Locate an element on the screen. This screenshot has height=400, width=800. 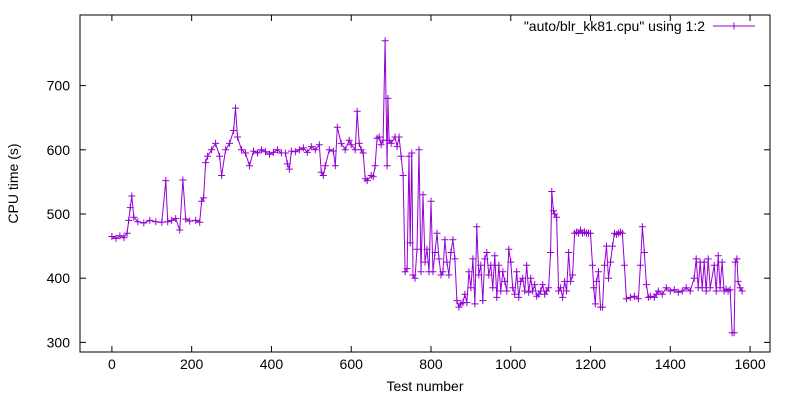
legend-marker-plus is located at coordinates (734, 26).